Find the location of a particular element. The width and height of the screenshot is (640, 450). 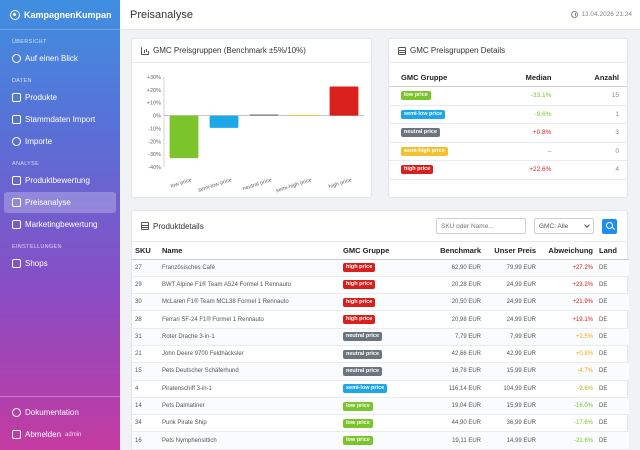

bar-semi-high-price is located at coordinates (304, 115).